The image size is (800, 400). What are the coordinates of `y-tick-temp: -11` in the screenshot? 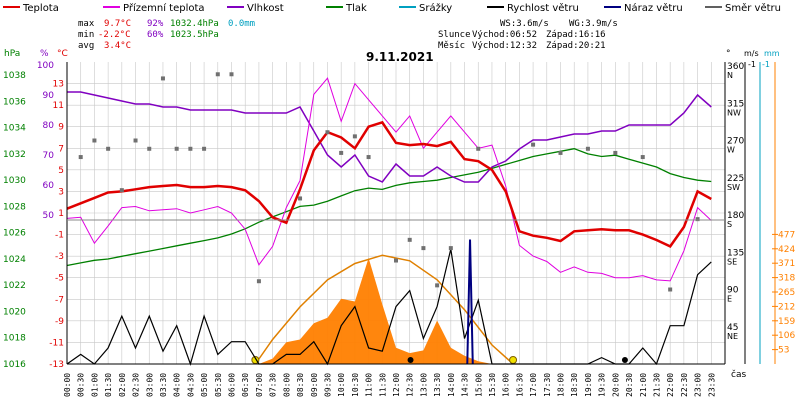 It's located at (56, 343).